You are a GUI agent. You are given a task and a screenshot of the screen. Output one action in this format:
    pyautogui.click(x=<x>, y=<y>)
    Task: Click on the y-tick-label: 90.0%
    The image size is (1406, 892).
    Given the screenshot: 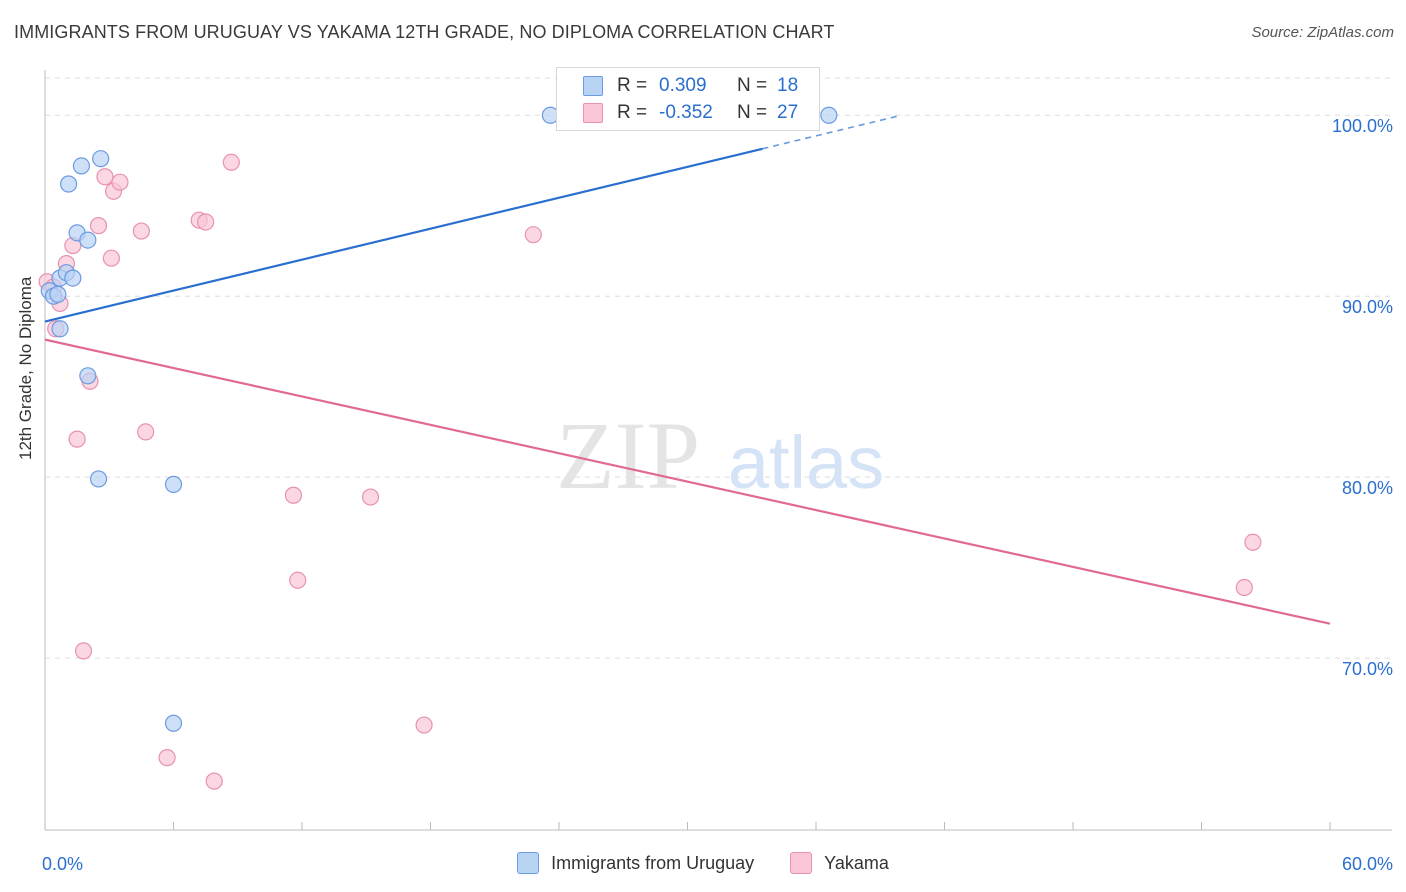 What is the action you would take?
    pyautogui.click(x=1367, y=307)
    